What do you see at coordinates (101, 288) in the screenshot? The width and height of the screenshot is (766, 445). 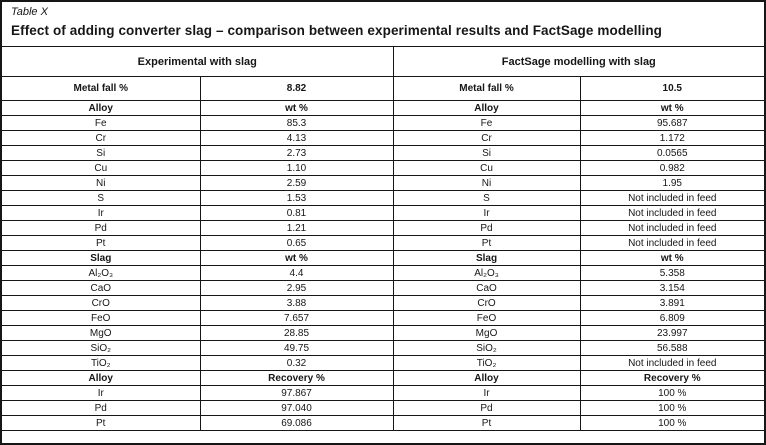 I see `oxide-label: CaO` at bounding box center [101, 288].